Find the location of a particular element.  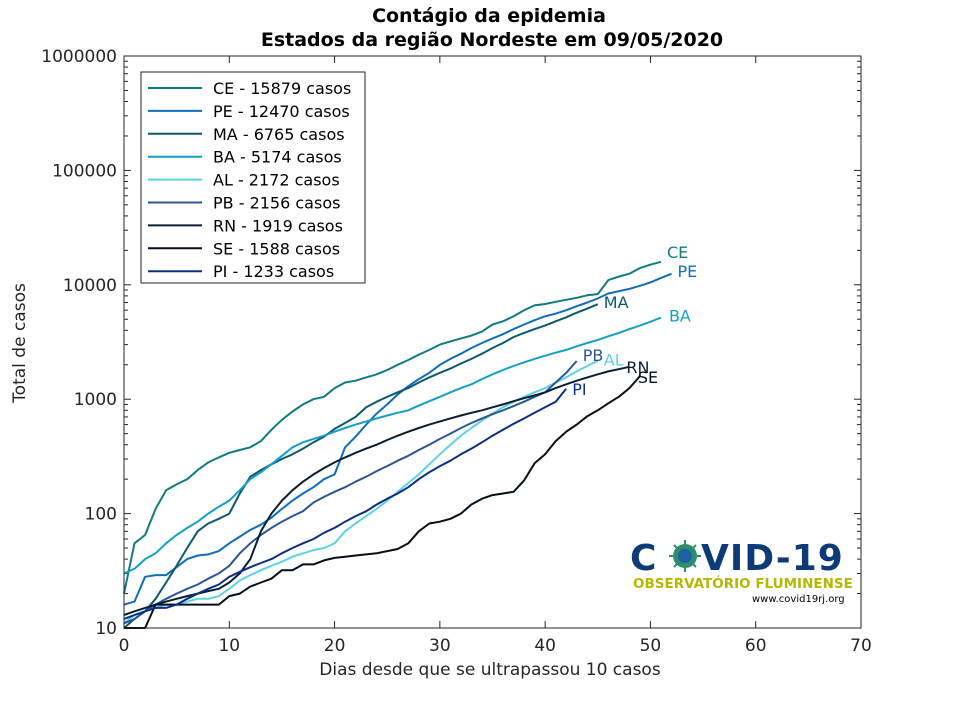

x-tick-label: 30 is located at coordinates (440, 646).